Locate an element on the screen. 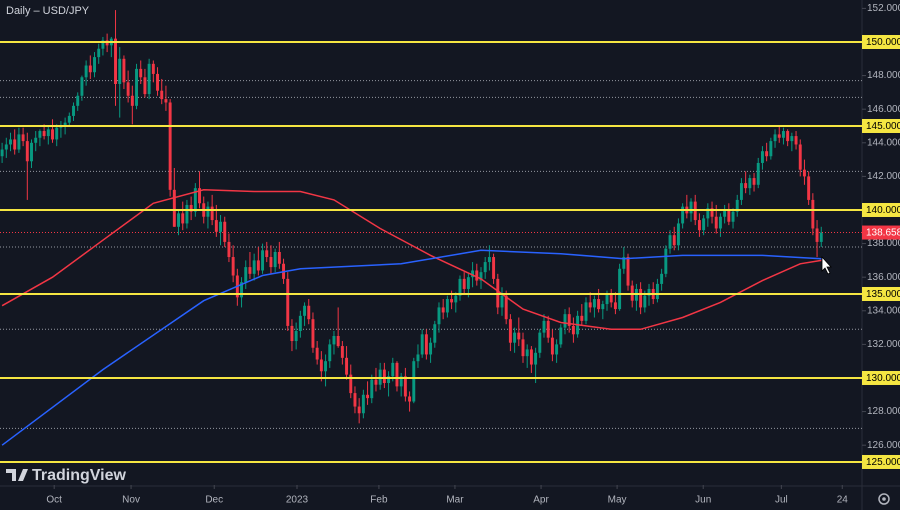  settings-icon is located at coordinates (884, 499).